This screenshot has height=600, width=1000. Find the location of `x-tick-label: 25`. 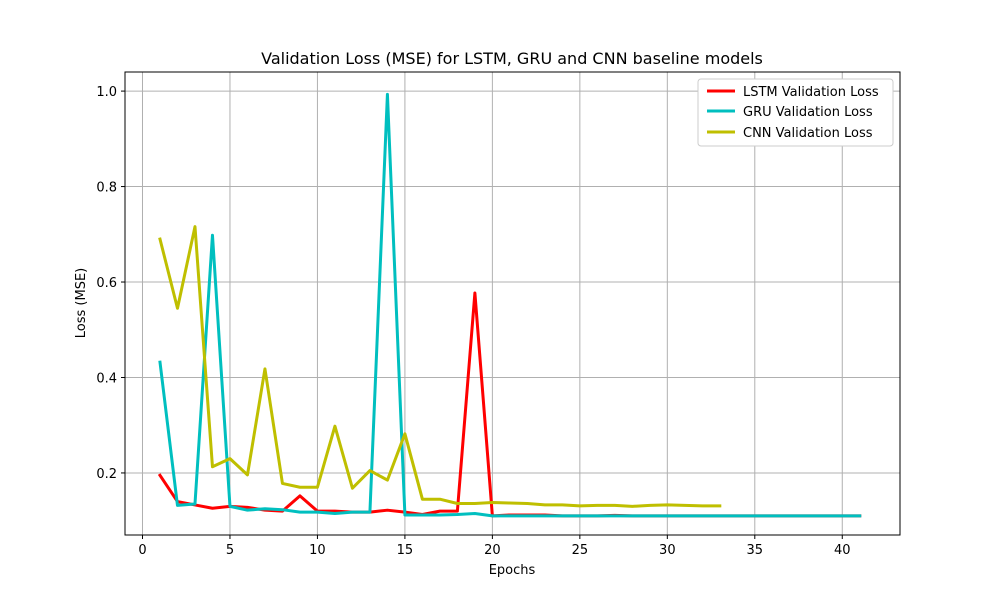

x-tick-label: 25 is located at coordinates (580, 550).